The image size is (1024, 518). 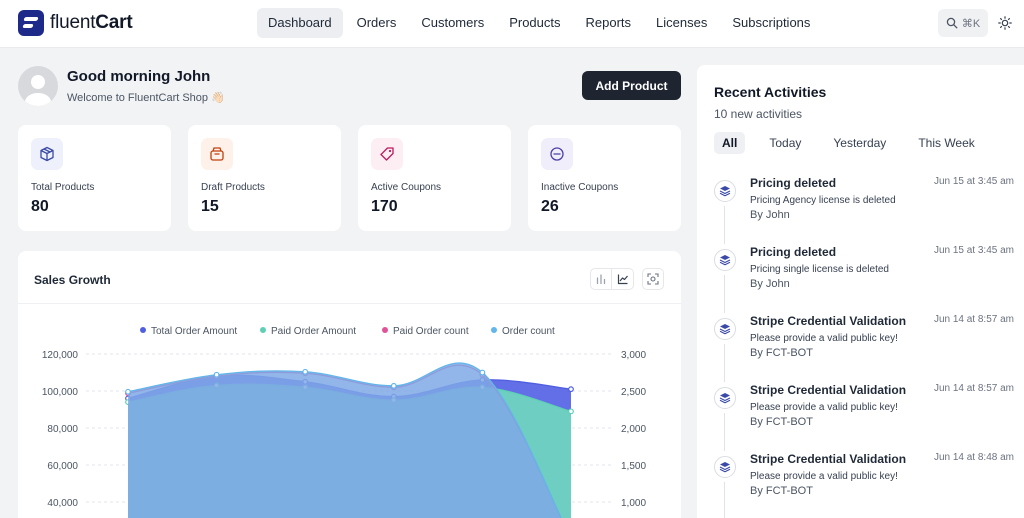 I want to click on stat-value: 15, so click(x=210, y=206).